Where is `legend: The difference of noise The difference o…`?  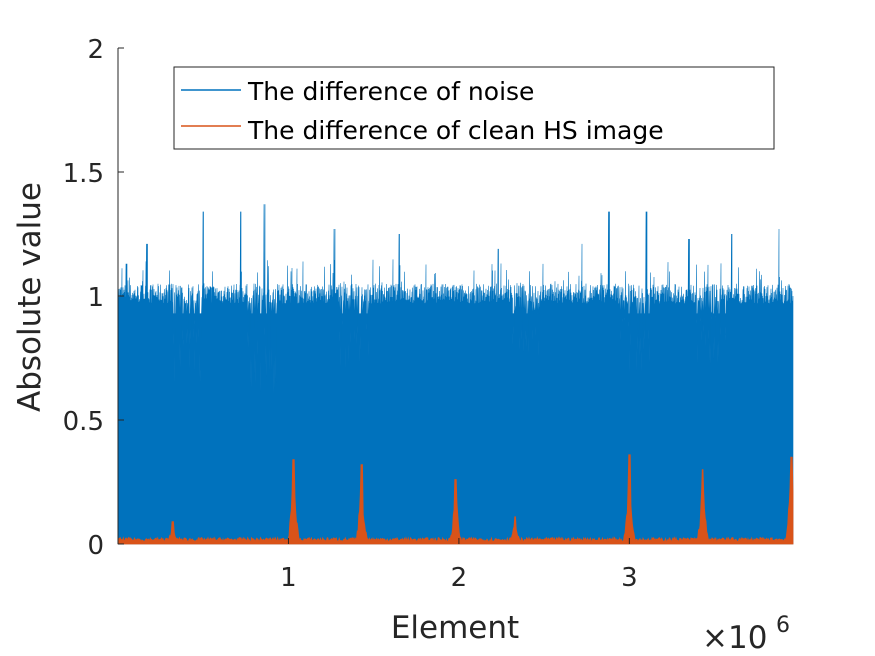 legend: The difference of noise The difference o… is located at coordinates (474, 108).